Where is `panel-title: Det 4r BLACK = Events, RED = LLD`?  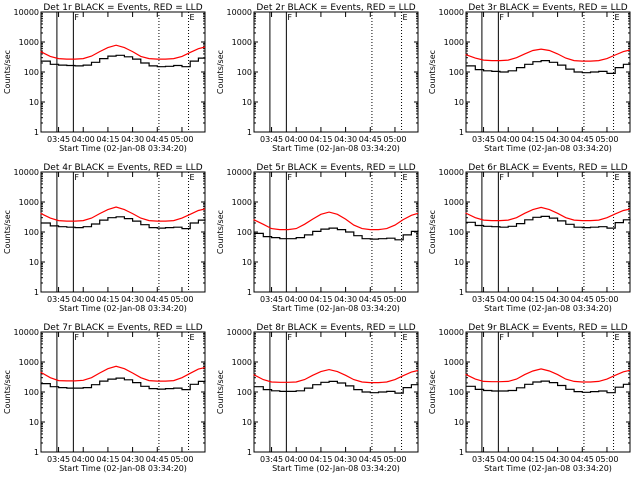 panel-title: Det 4r BLACK = Events, RED = LLD is located at coordinates (122, 168).